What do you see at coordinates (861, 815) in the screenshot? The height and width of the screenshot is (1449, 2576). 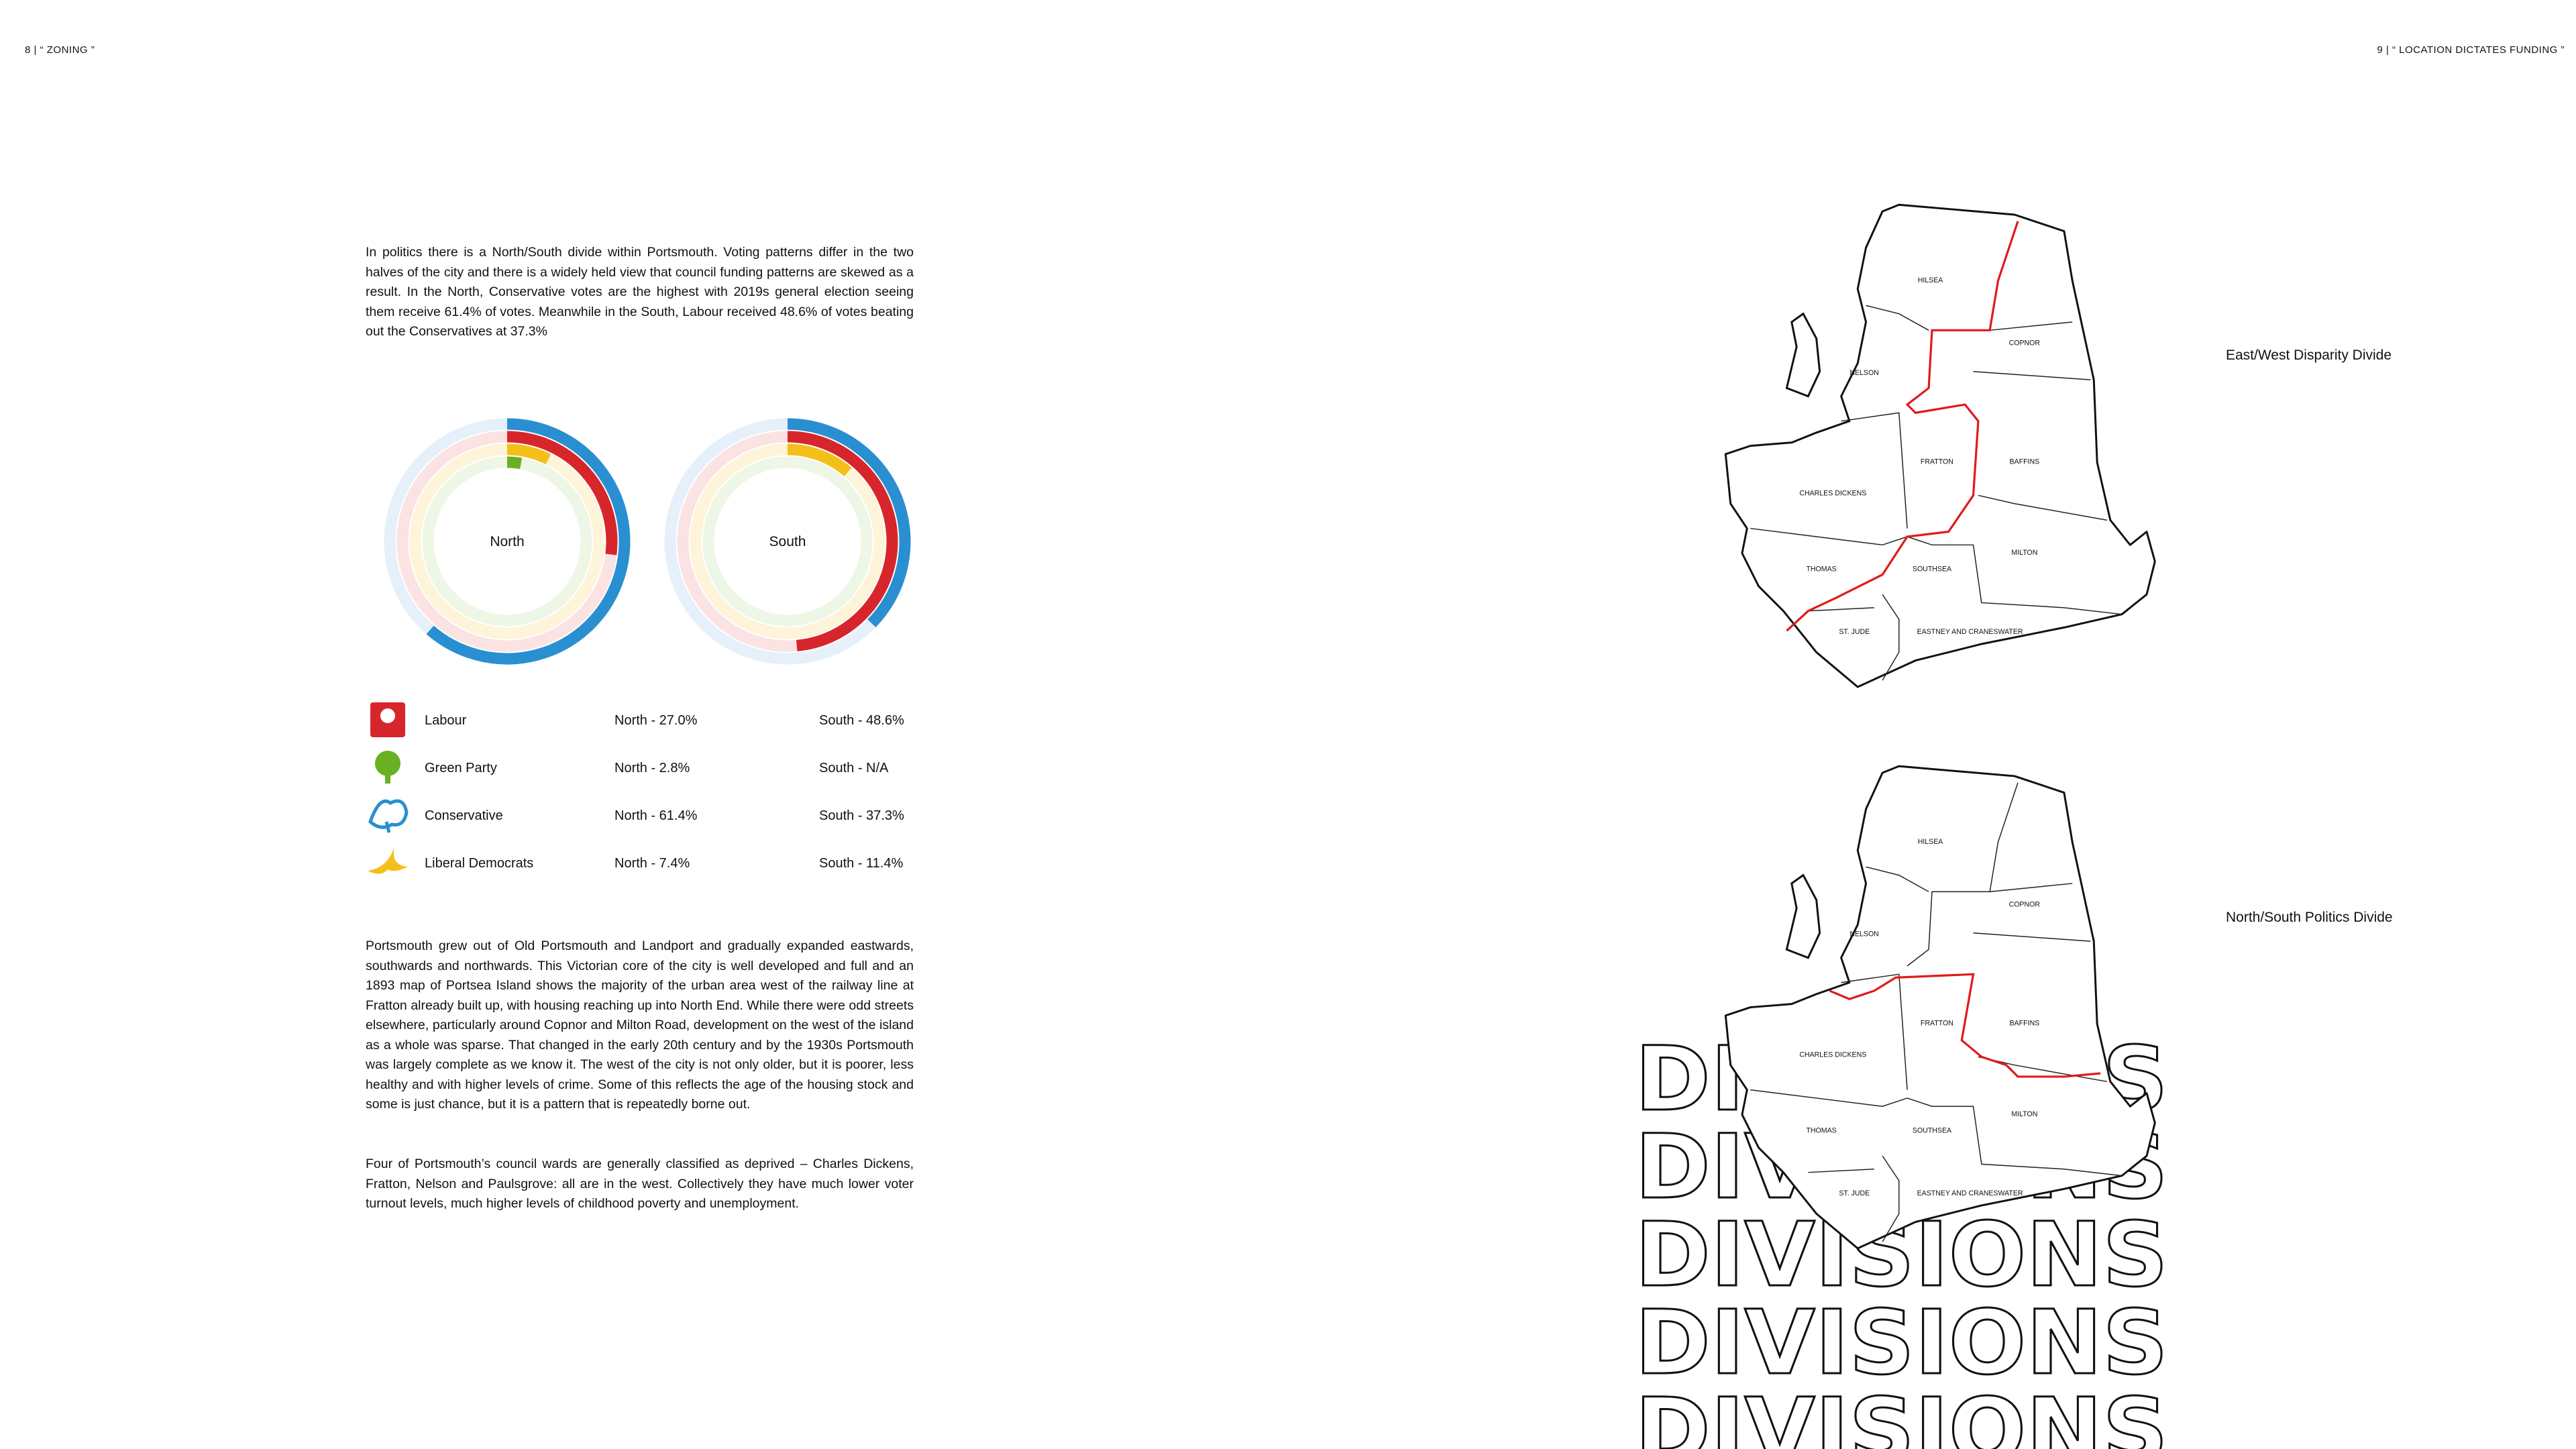 I see `legend-value: South - 37.3%` at bounding box center [861, 815].